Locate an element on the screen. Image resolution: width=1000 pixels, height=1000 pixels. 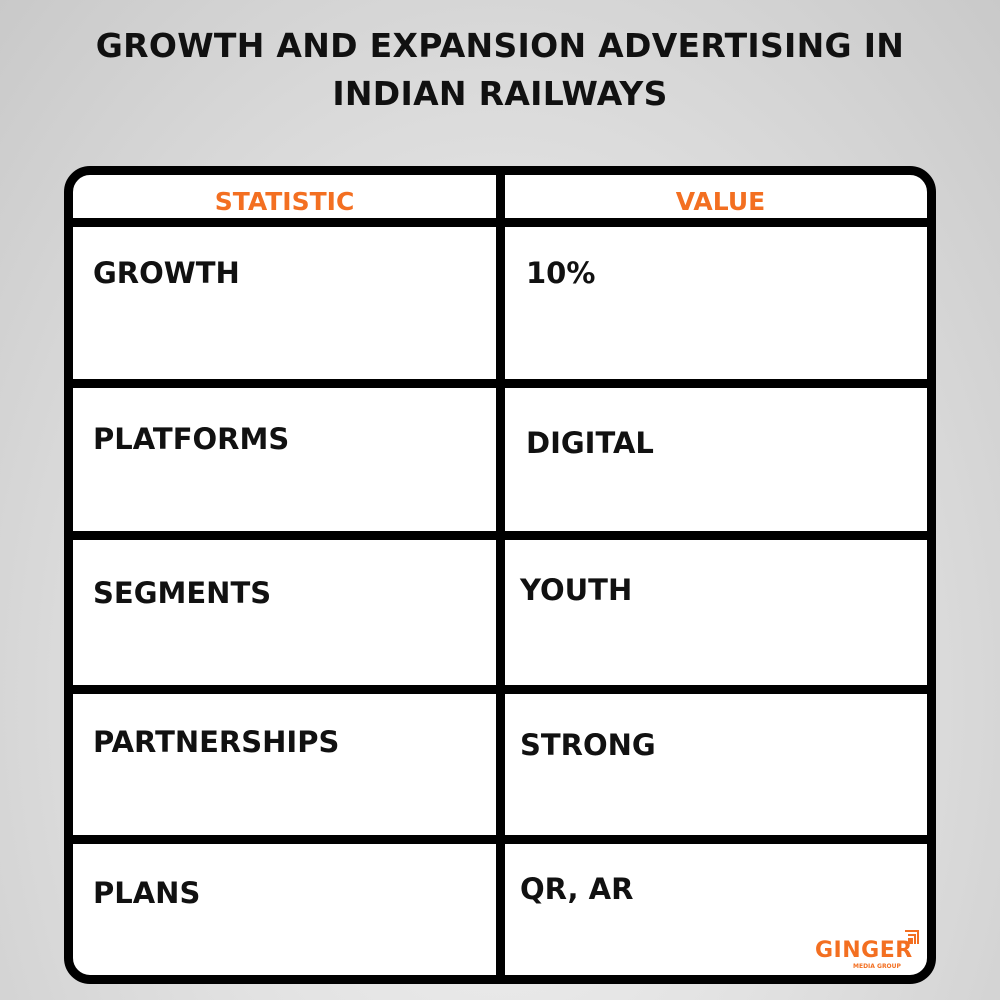
ginger-media-group-logo: GINGER MEDIA GROUP is located at coordinates (870, 950).